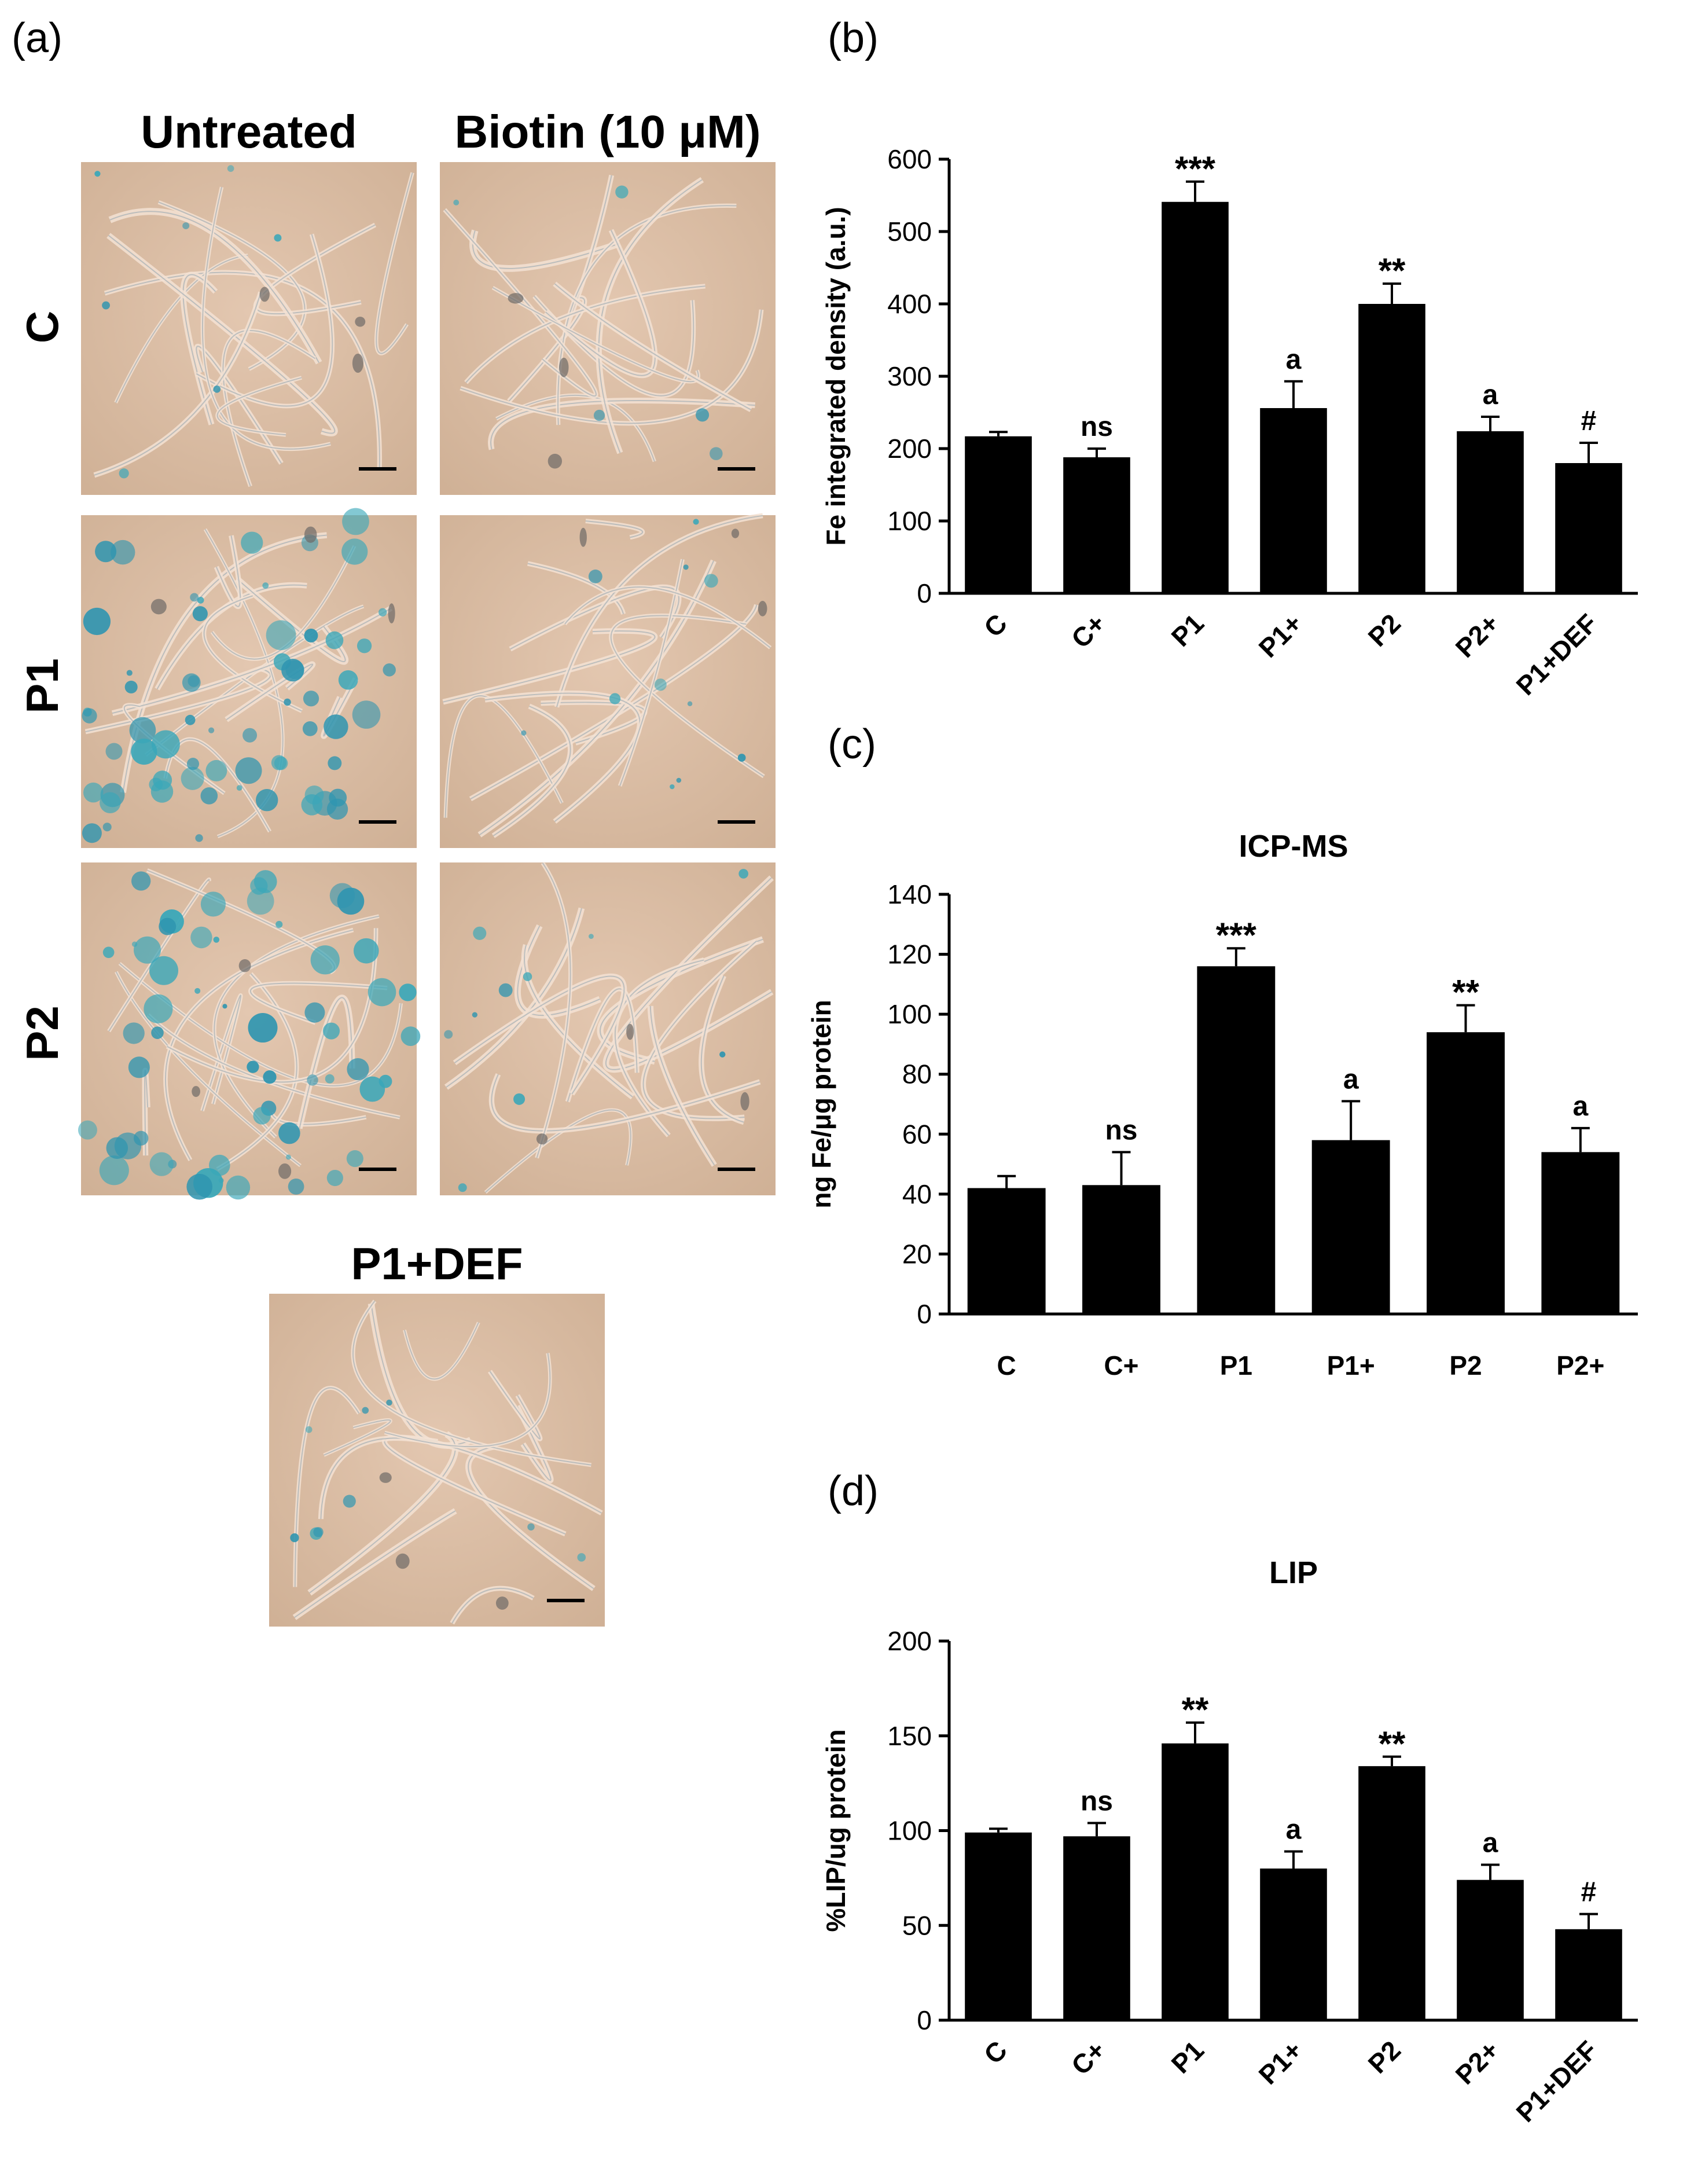  Describe the element at coordinates (917, 1925) in the screenshot. I see `y-tick-label: 50` at that location.